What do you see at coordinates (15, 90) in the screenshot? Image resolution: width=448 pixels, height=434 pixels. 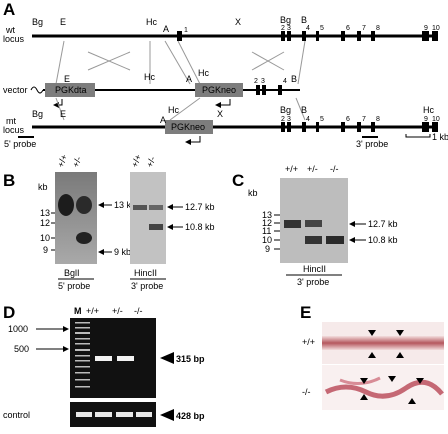 I see `label: vector` at bounding box center [15, 90].